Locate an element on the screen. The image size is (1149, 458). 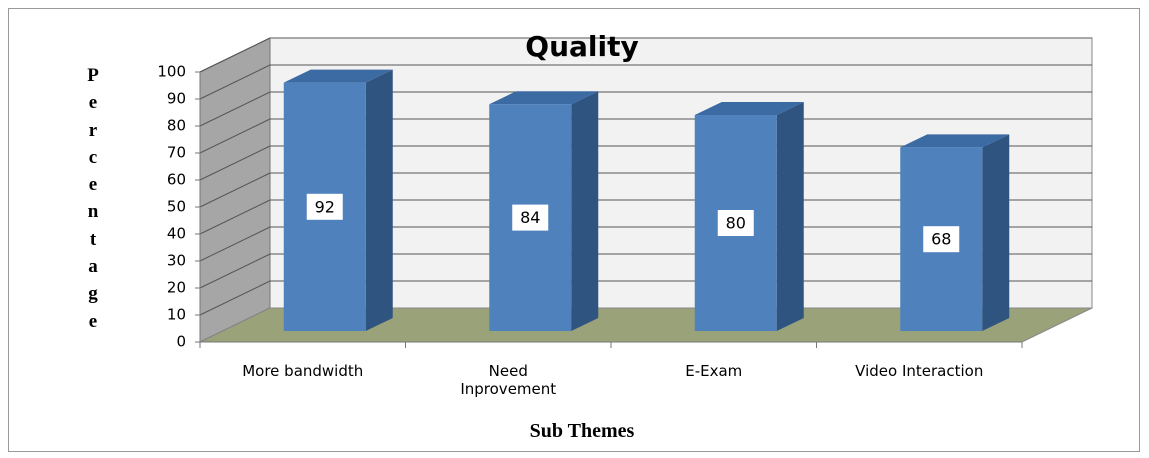
y-tick-label: 10 is located at coordinates (176, 315).